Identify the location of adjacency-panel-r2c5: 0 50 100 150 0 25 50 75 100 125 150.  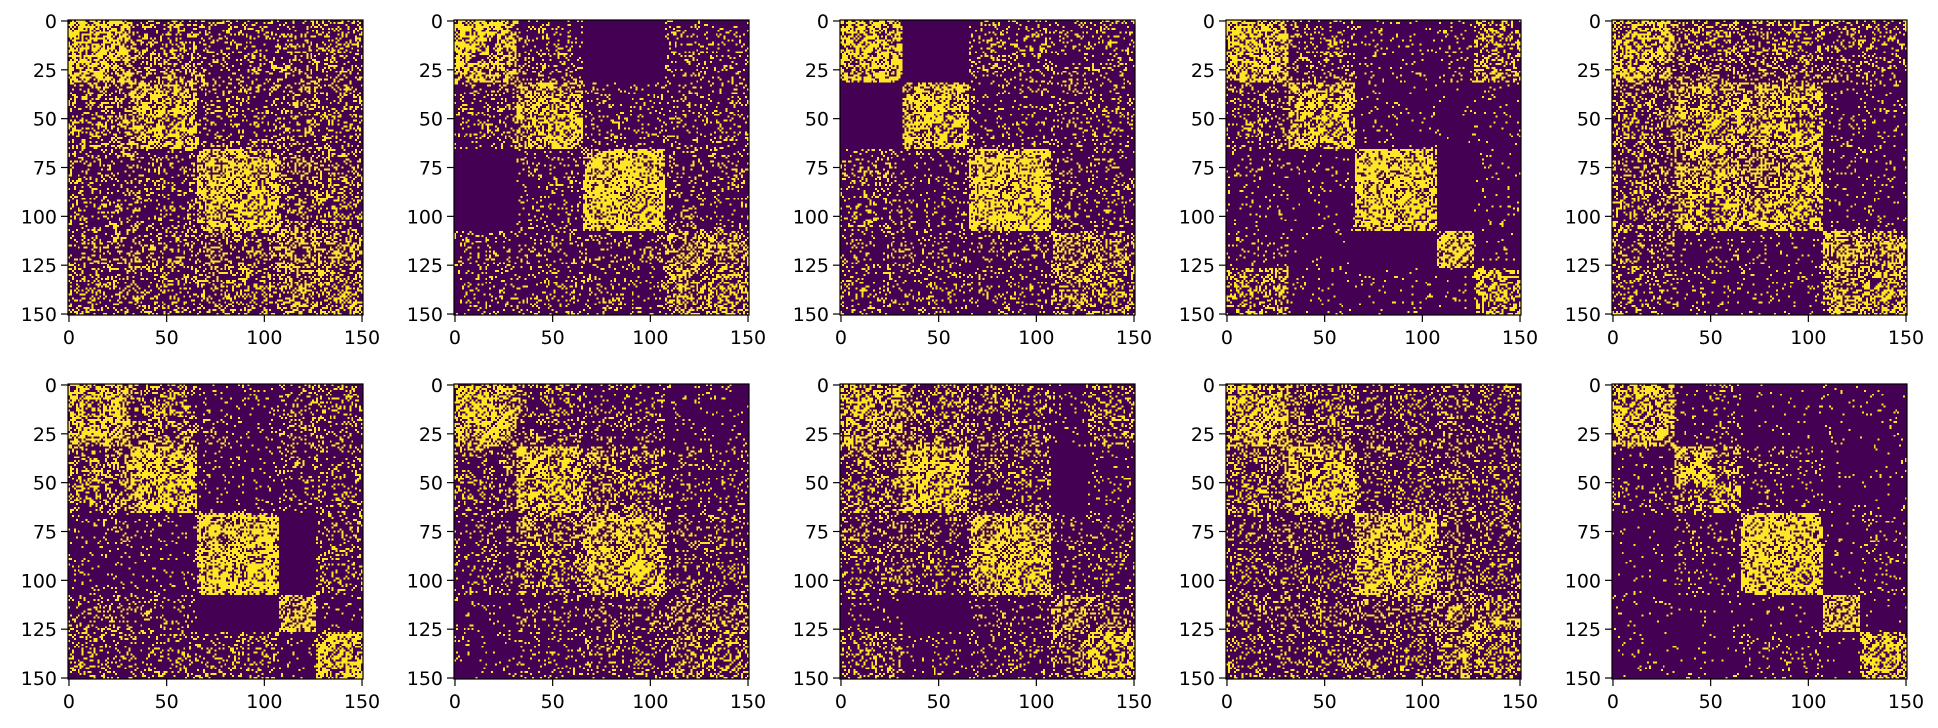
(1734, 544).